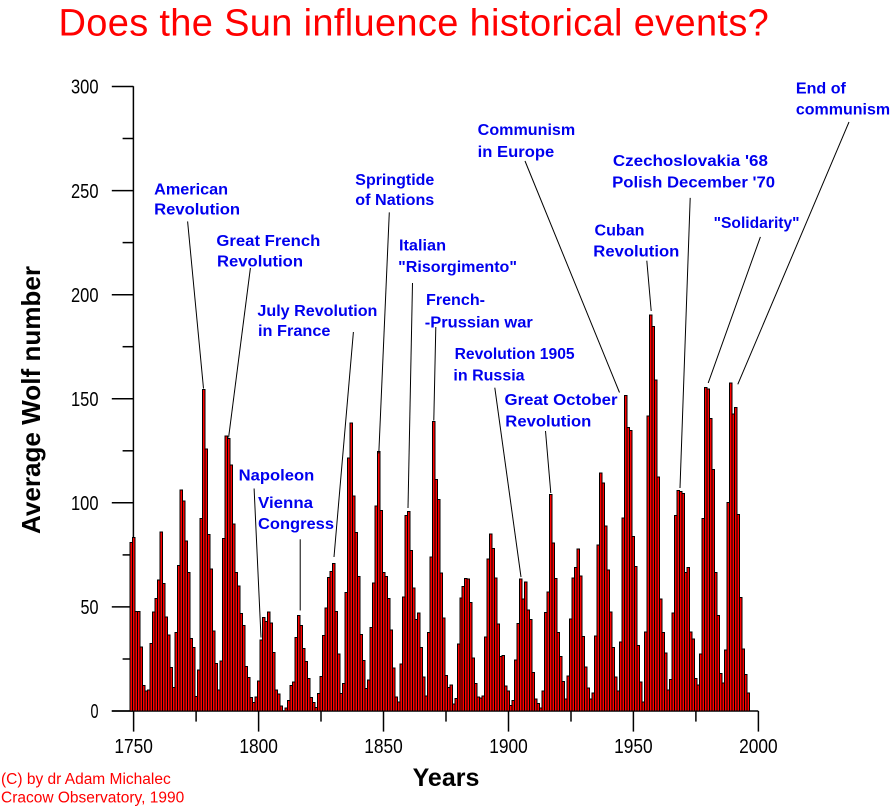  I want to click on svg-text: Congress, so click(296, 524).